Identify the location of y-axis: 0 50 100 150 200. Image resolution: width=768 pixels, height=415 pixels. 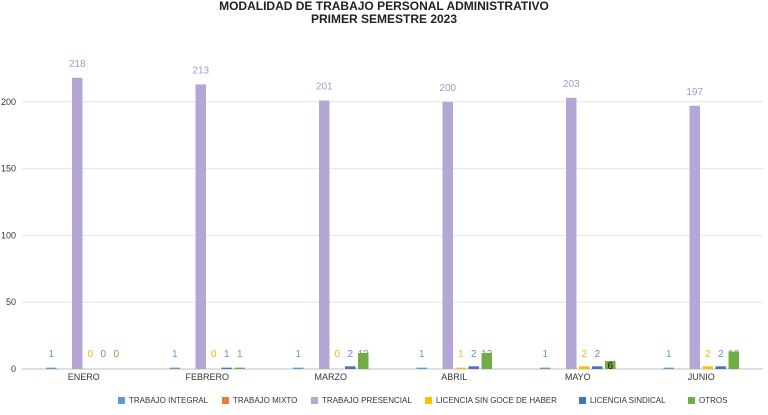
(8, 235).